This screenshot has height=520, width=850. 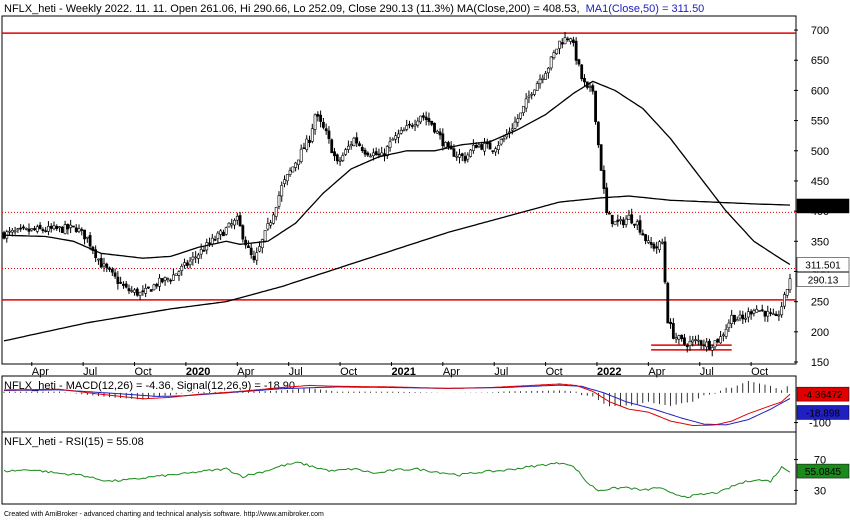 I want to click on date-tick-label: 2021, so click(x=403, y=372).